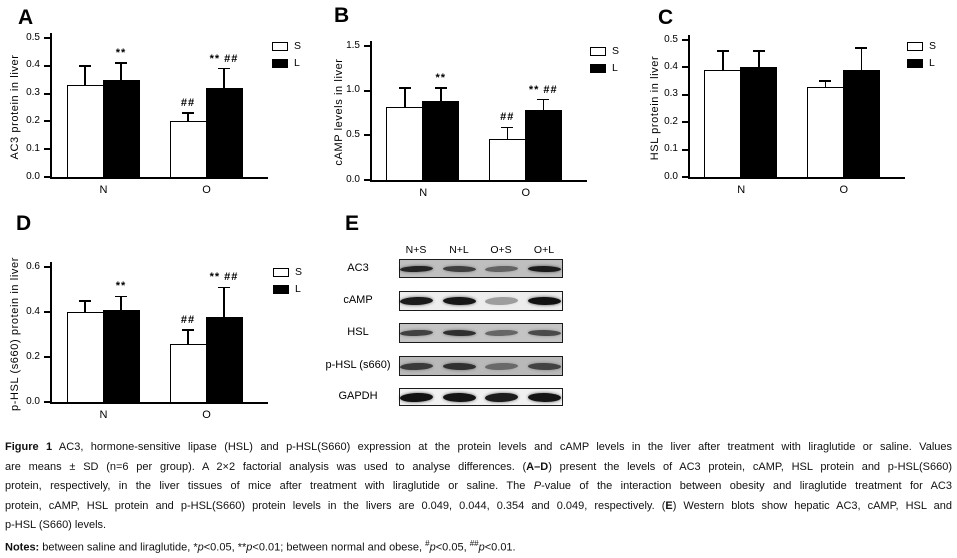  What do you see at coordinates (616, 51) in the screenshot?
I see `legend-label: S` at bounding box center [616, 51].